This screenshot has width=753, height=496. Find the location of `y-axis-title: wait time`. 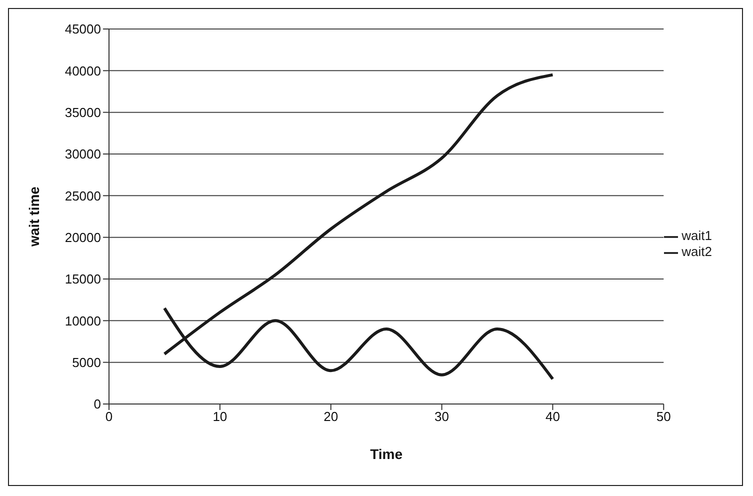

y-axis-title: wait time is located at coordinates (34, 217).